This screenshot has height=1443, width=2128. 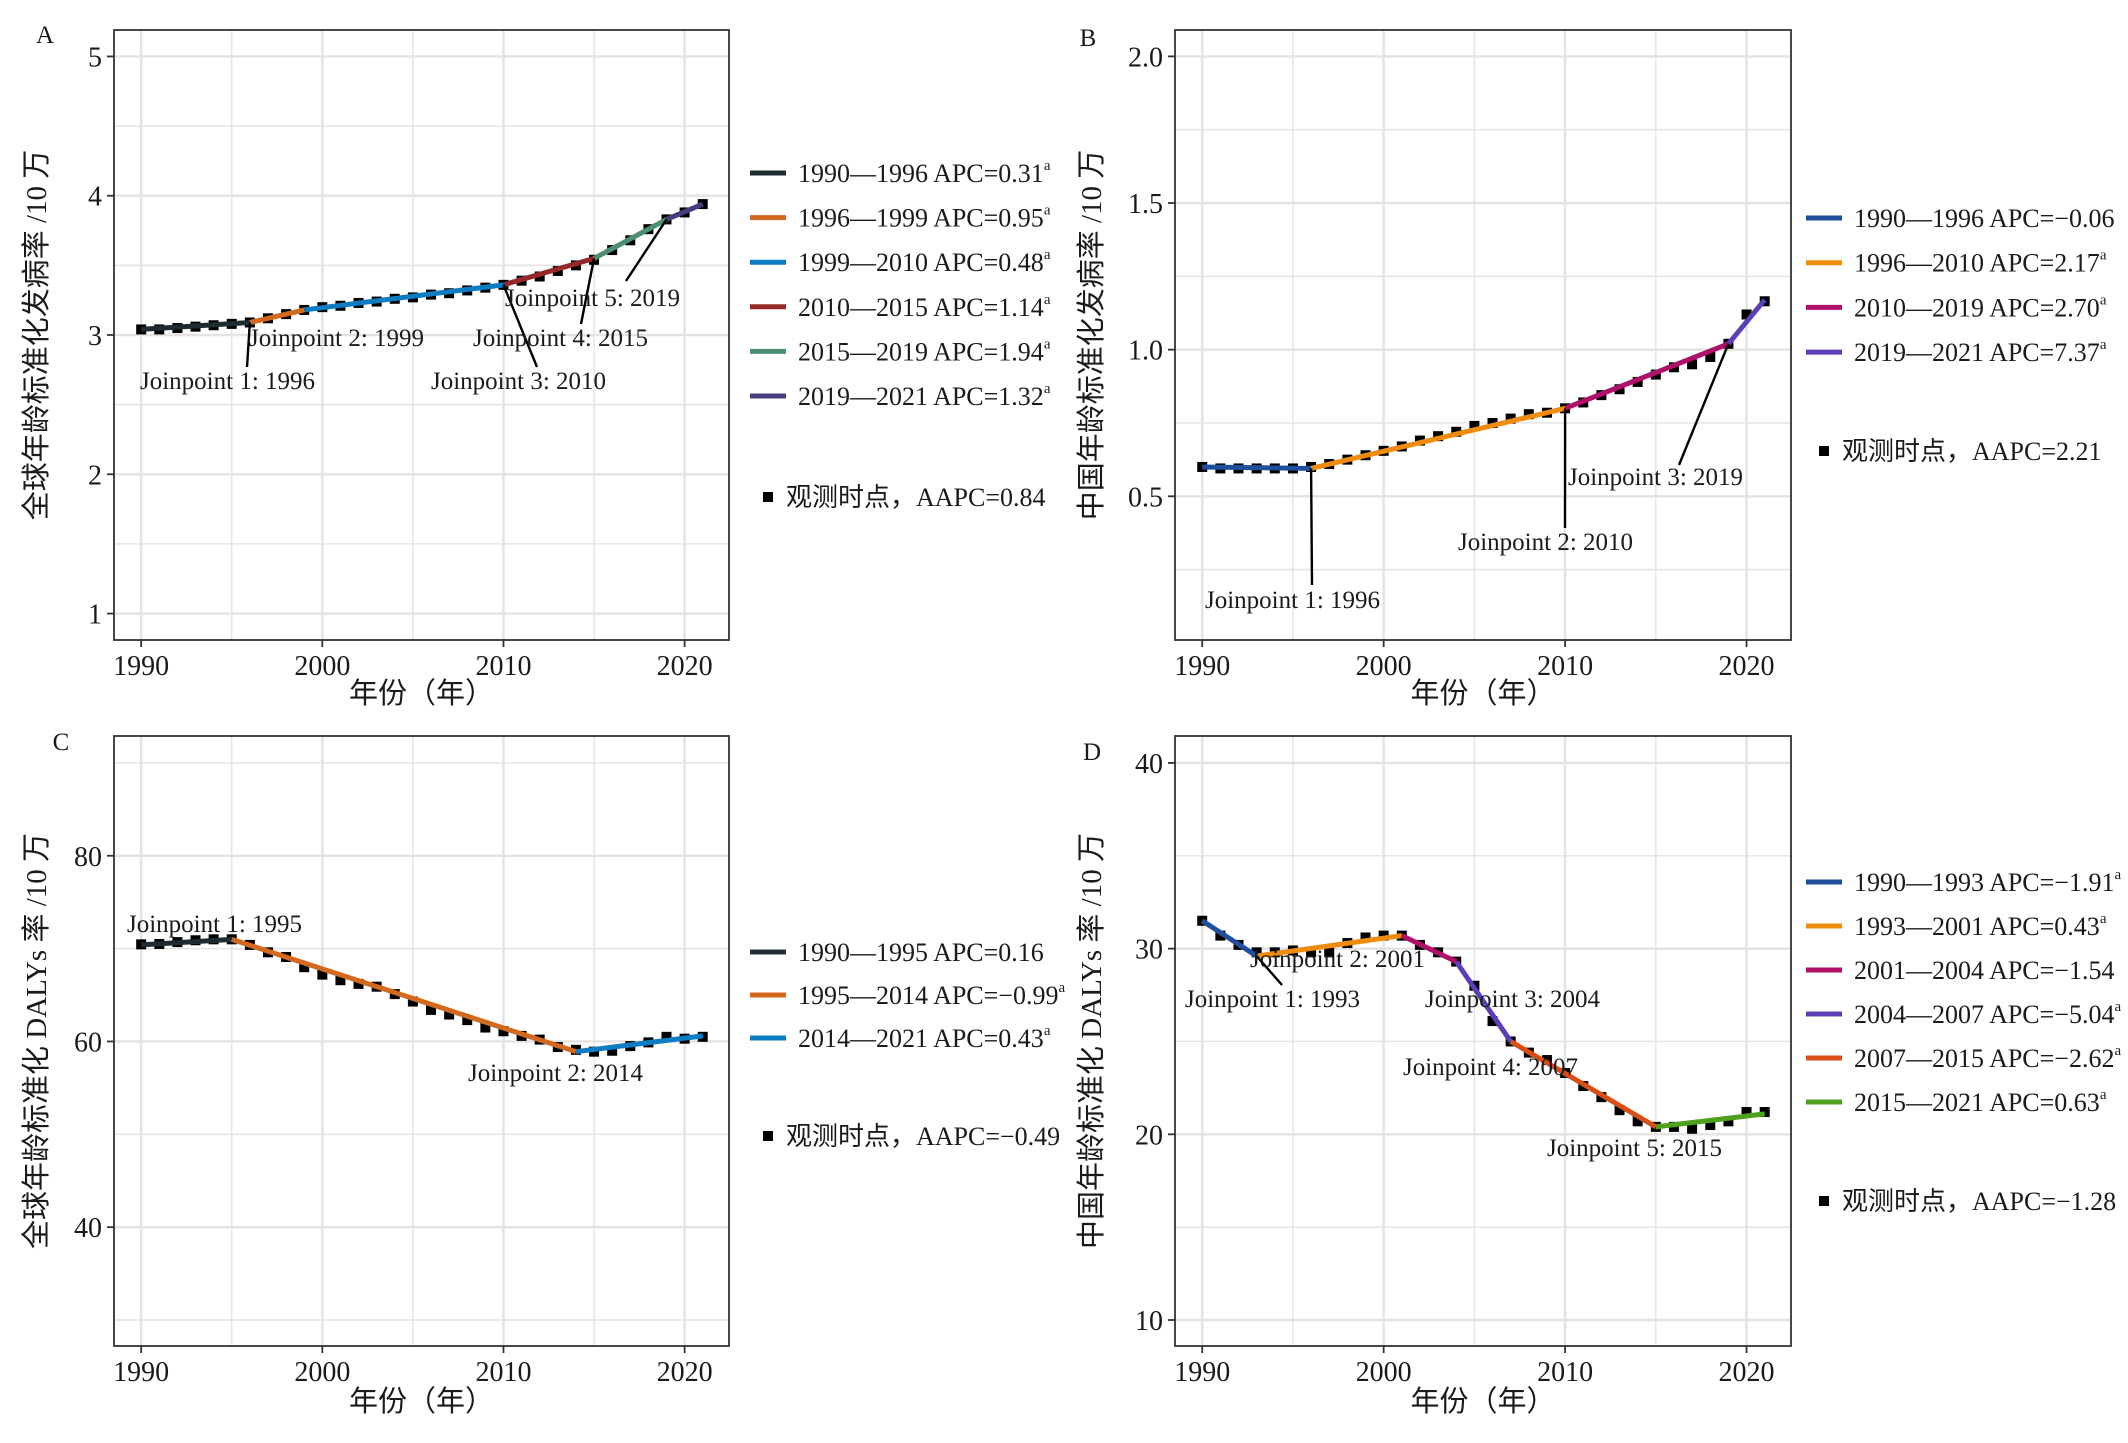 What do you see at coordinates (95, 197) in the screenshot?
I see `y-tick-label: 4` at bounding box center [95, 197].